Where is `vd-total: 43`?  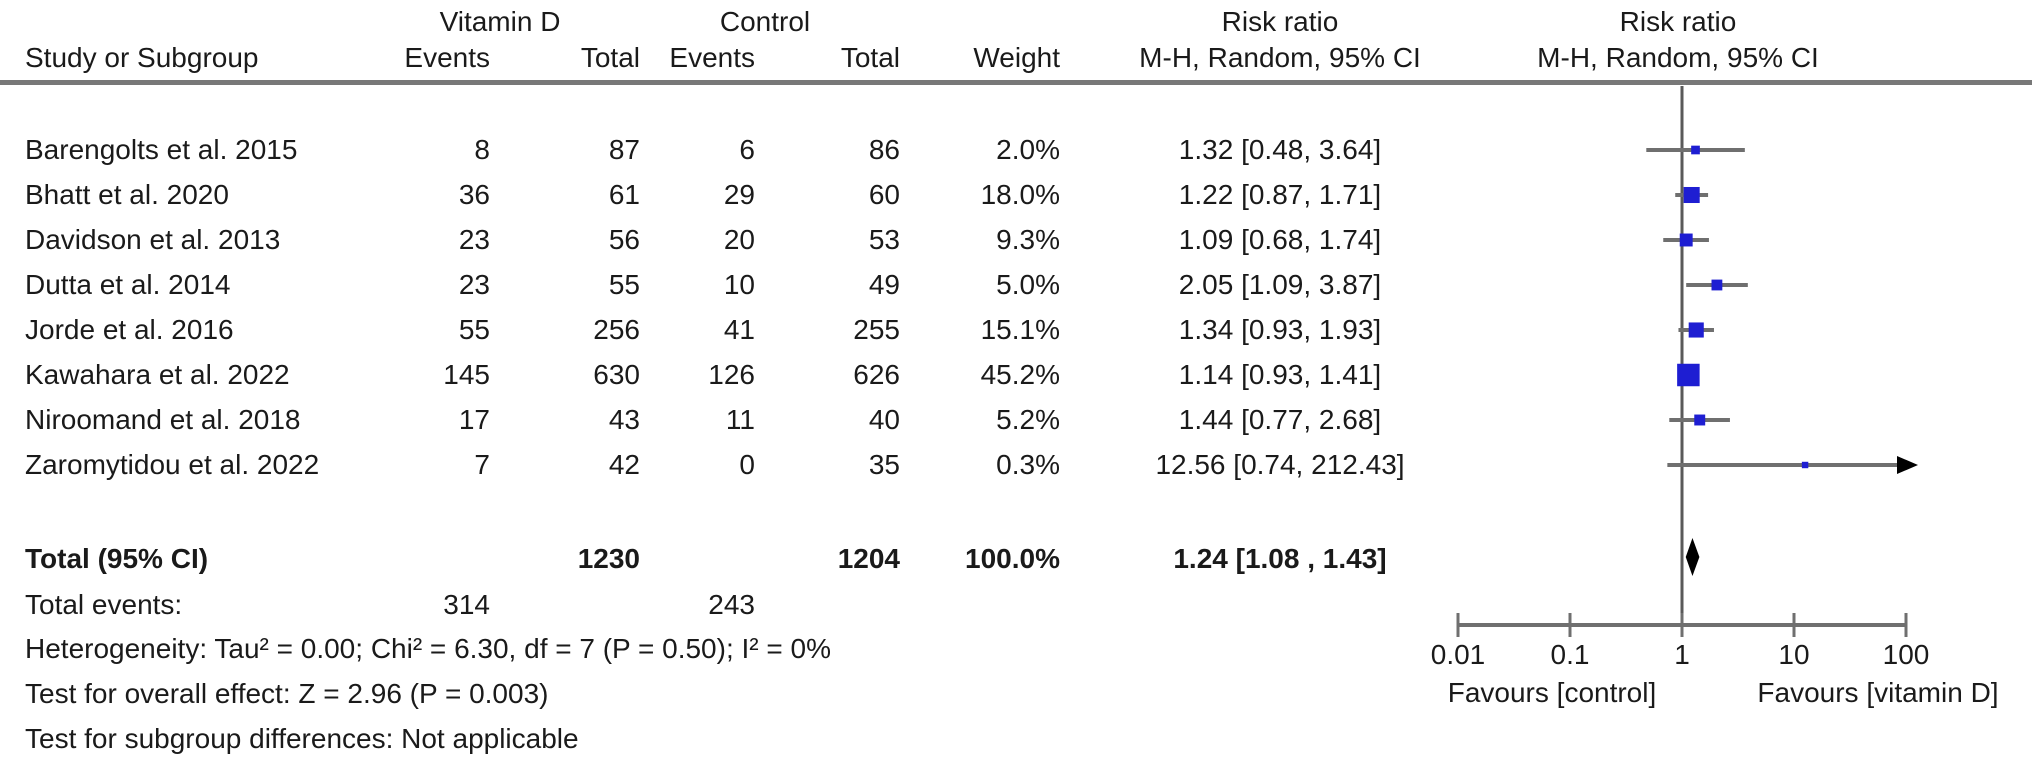 vd-total: 43 is located at coordinates (624, 419).